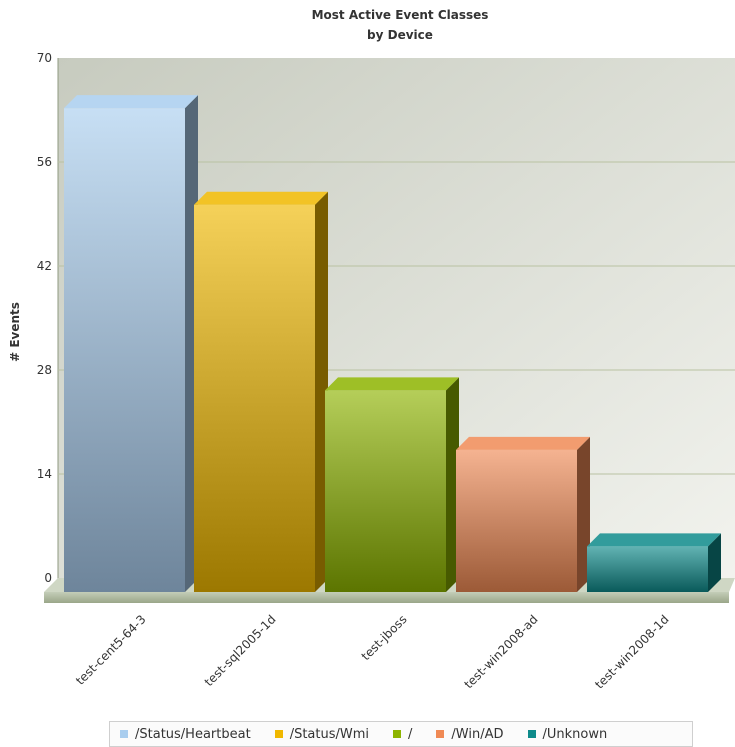  I want to click on bar-test-jboss, so click(392, 484).